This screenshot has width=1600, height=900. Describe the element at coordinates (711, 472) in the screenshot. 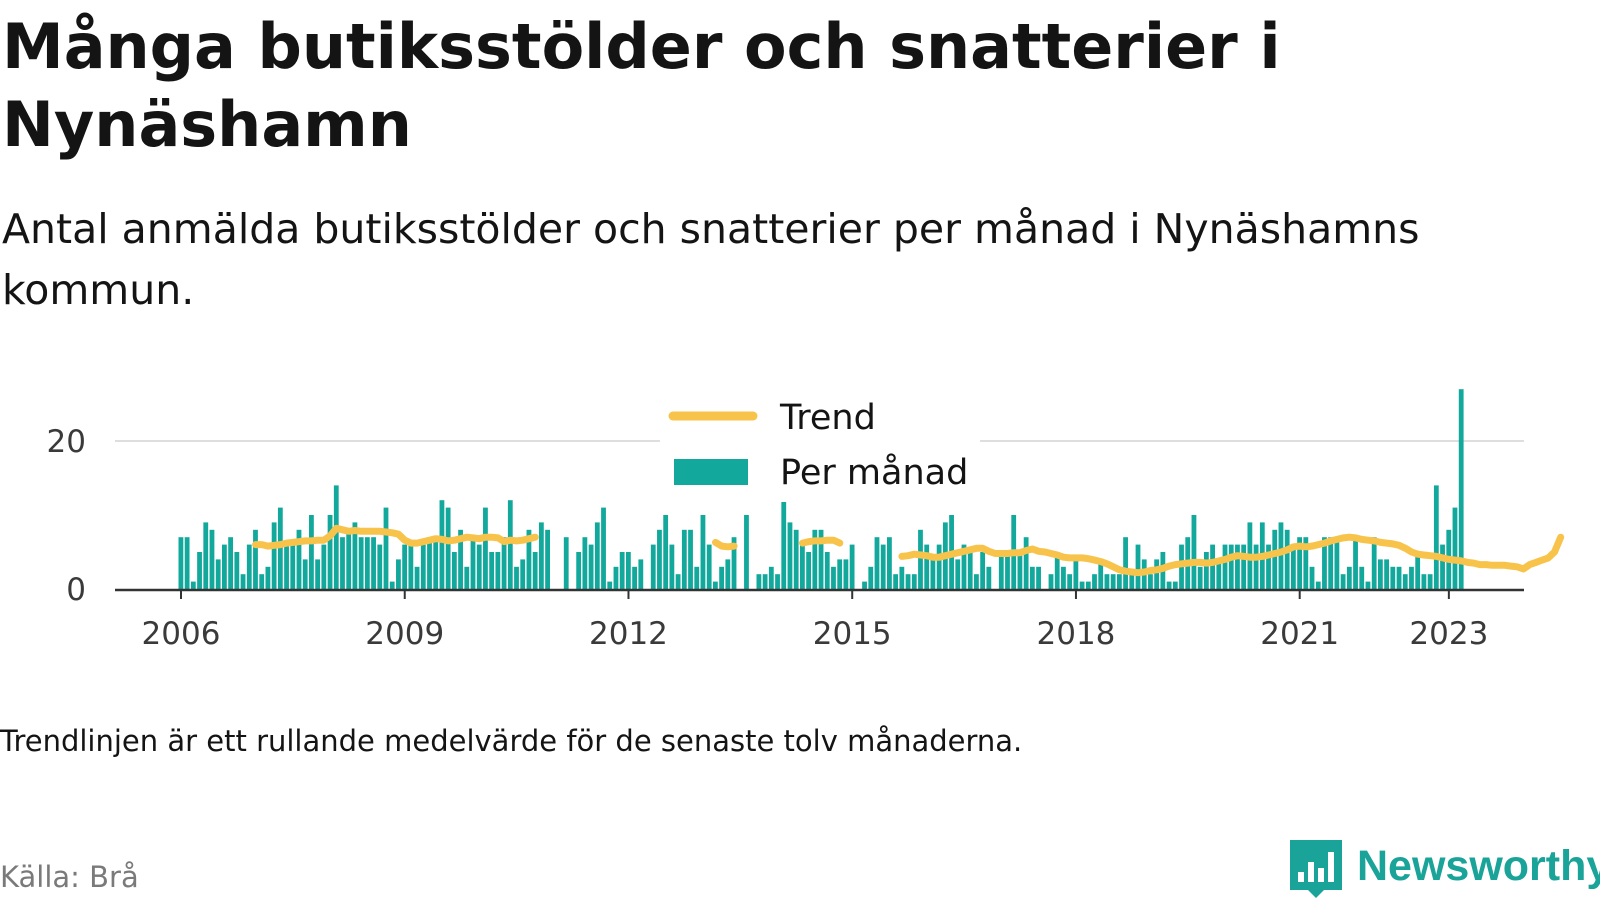

I see `legend-bar-swatch` at that location.